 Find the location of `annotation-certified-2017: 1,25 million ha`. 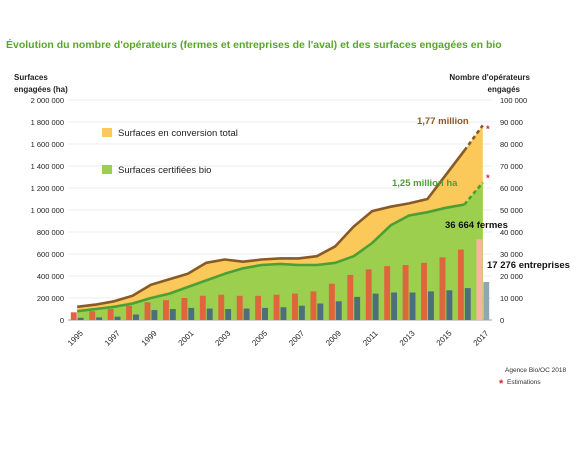

annotation-certified-2017: 1,25 million ha is located at coordinates (425, 183).